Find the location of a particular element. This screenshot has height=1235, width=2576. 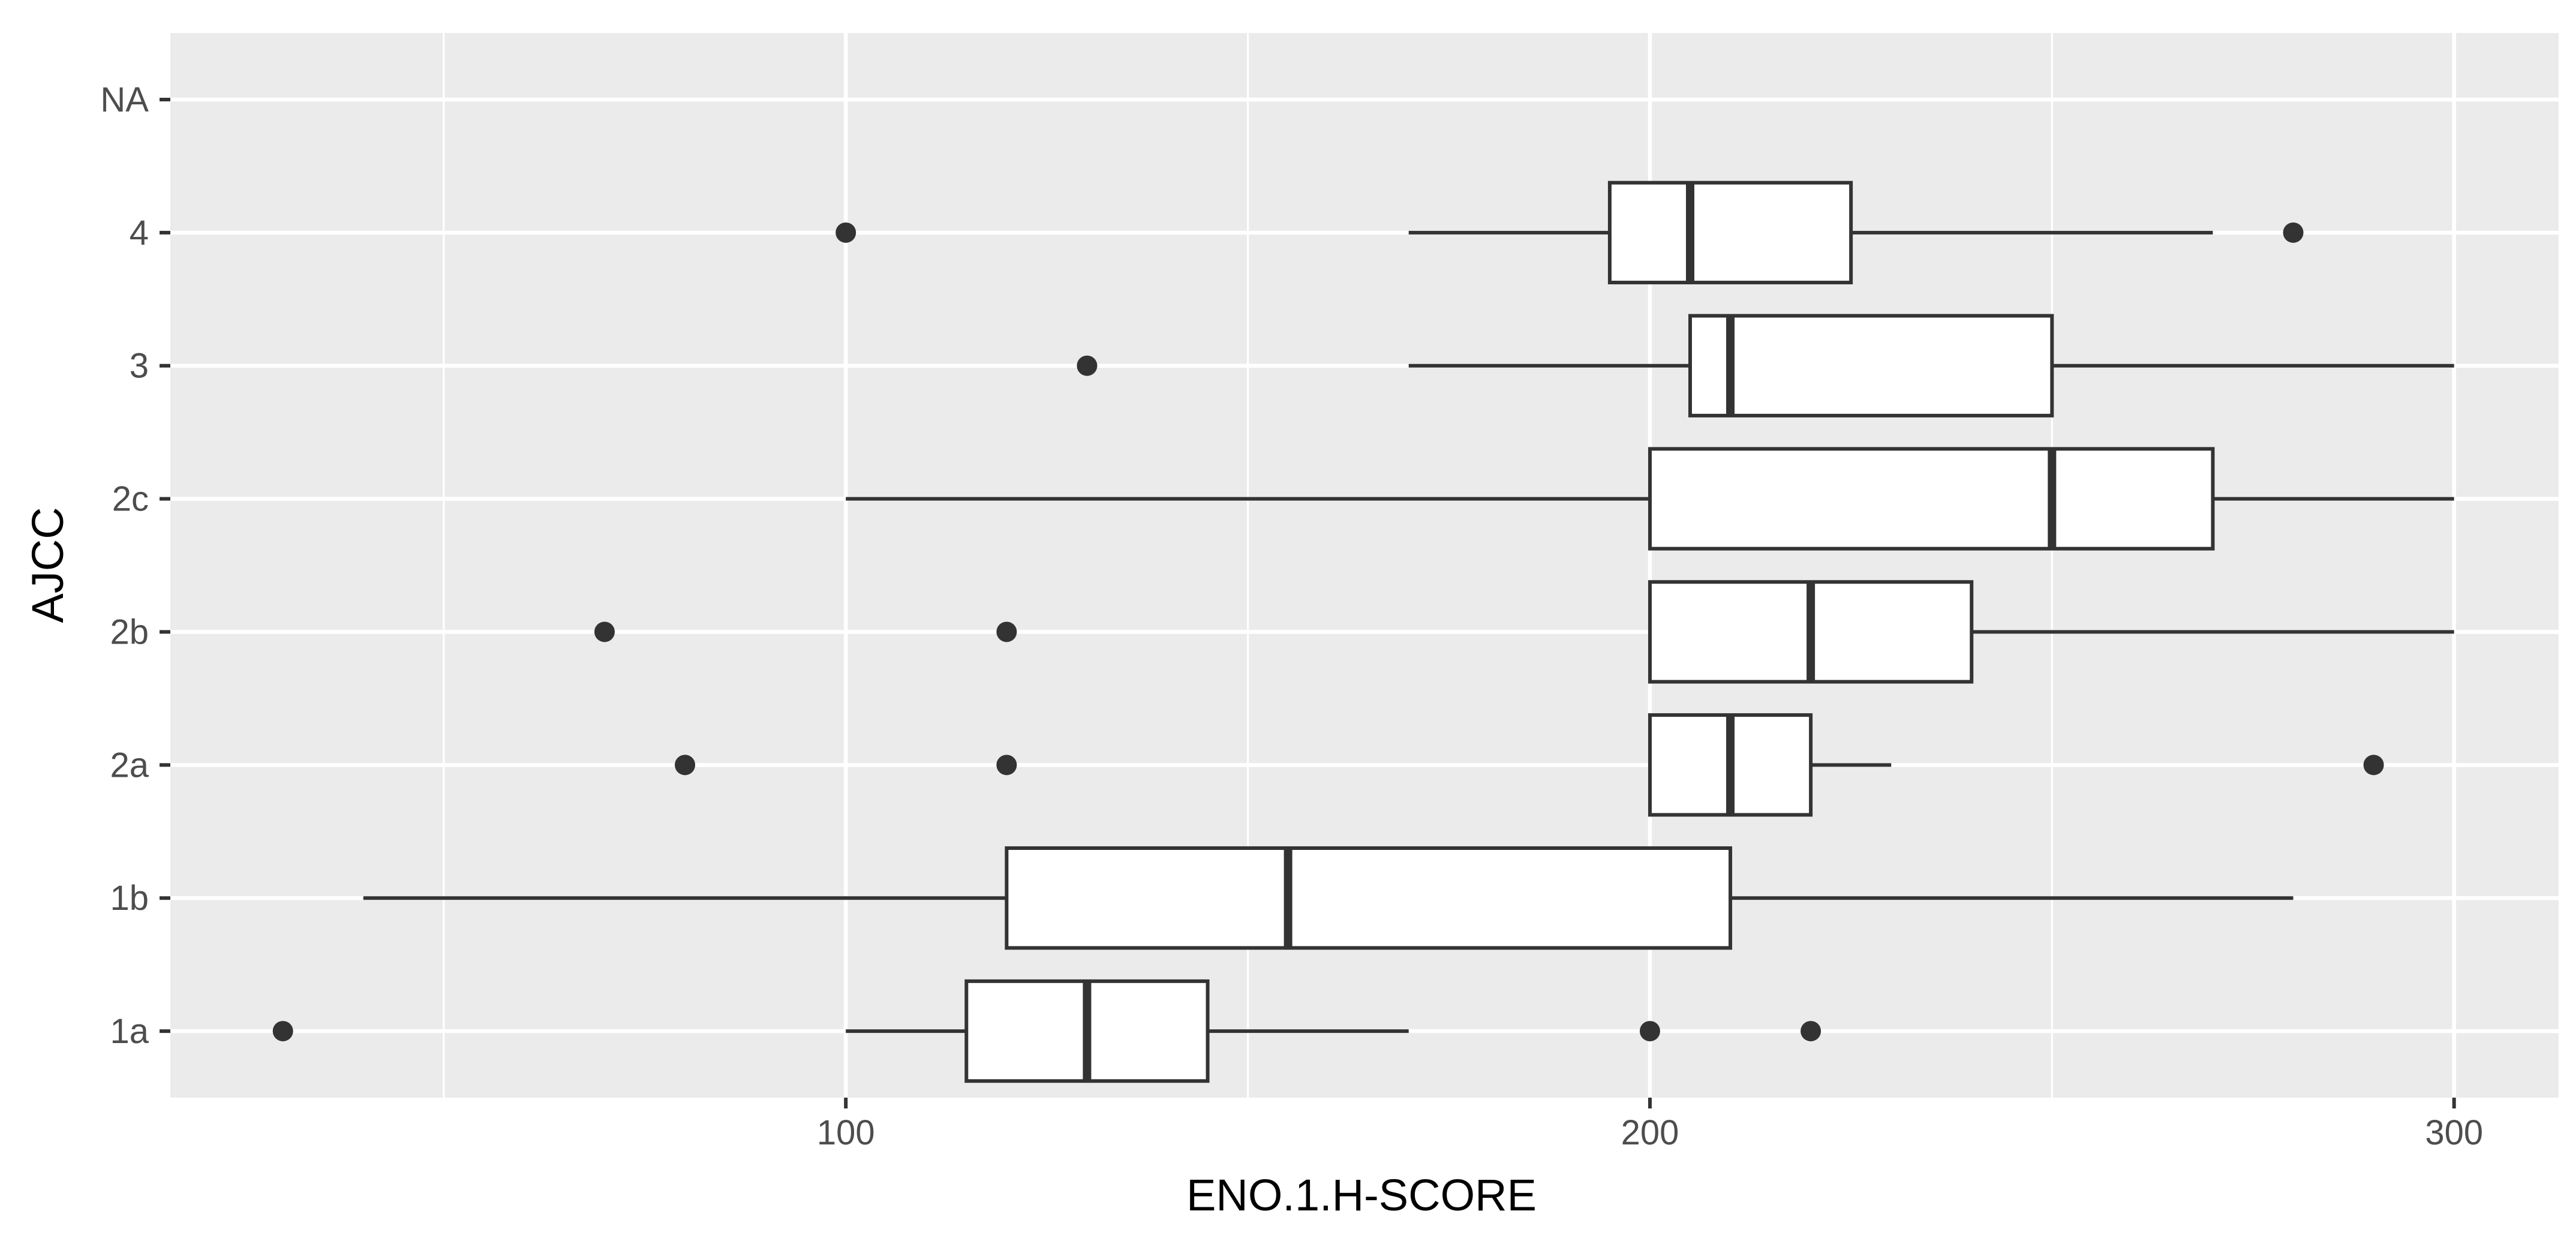

y-axis-title: AJCC is located at coordinates (48, 565).